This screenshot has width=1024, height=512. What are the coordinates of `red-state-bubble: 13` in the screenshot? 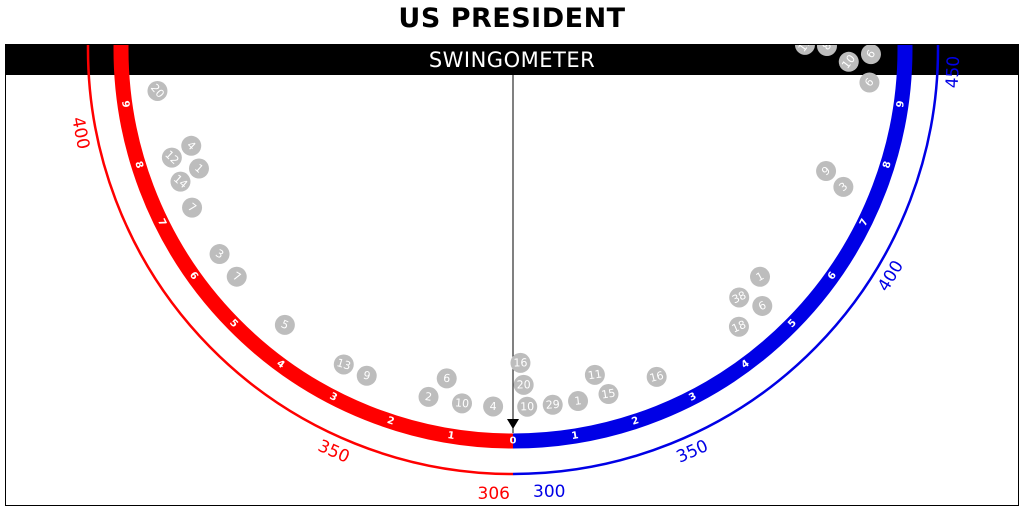 It's located at (343, 364).